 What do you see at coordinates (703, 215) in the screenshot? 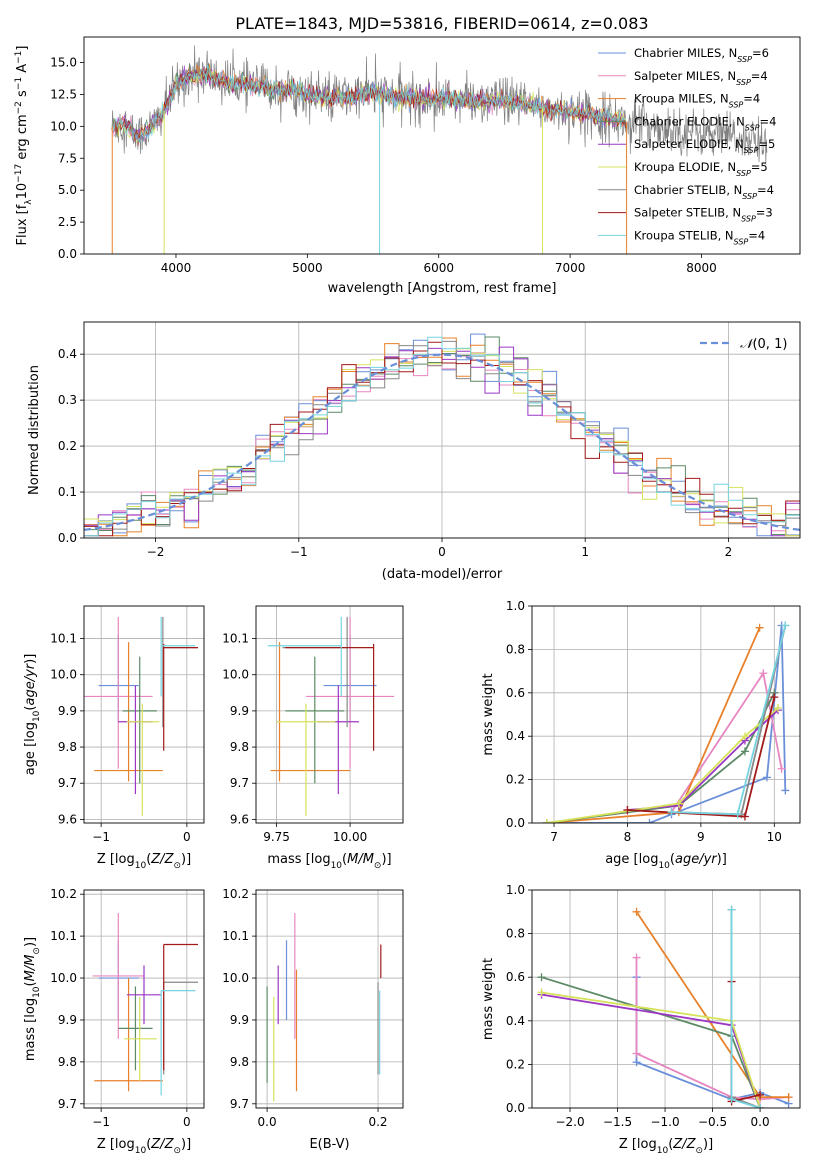
I see `legend-label: Salpeter STELIB, NSSP=3` at bounding box center [703, 215].